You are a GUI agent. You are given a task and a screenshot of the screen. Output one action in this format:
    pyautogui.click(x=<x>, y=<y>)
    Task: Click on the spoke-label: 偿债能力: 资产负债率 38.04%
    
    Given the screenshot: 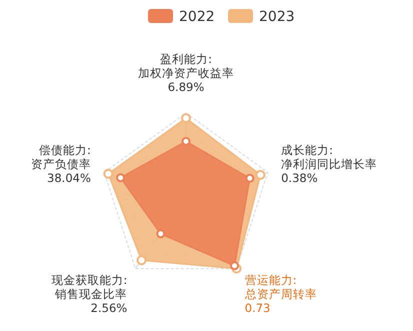 What is the action you would take?
    pyautogui.click(x=60, y=164)
    